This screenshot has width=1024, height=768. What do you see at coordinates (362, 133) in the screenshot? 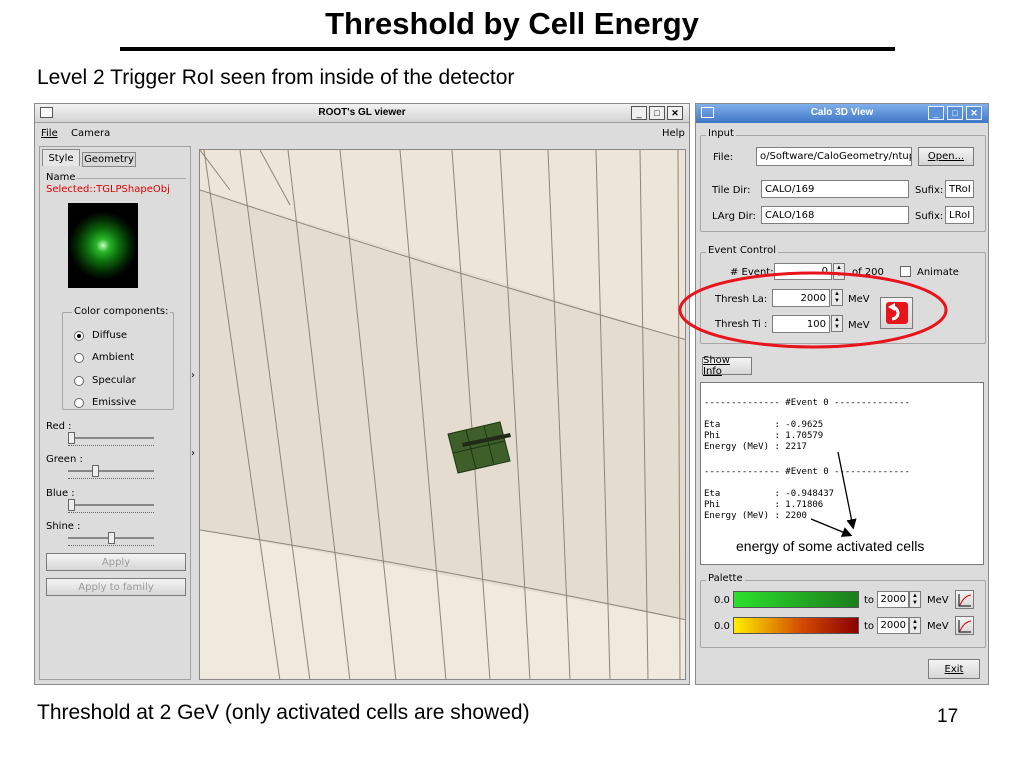
I see `gl-menubar: File Camera Help` at bounding box center [362, 133].